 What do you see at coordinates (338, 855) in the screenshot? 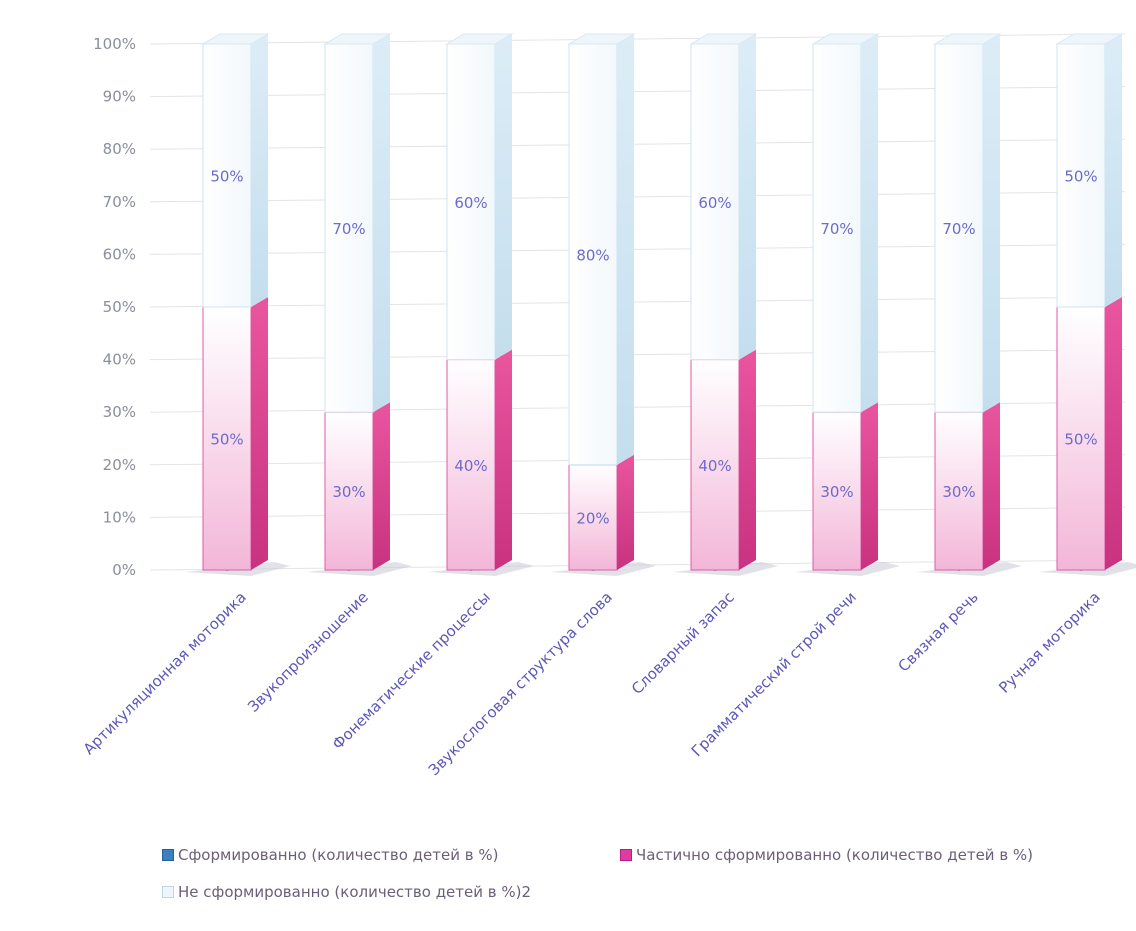
I see `legend-label-formed: Сформированно (количество детей в %)` at bounding box center [338, 855].